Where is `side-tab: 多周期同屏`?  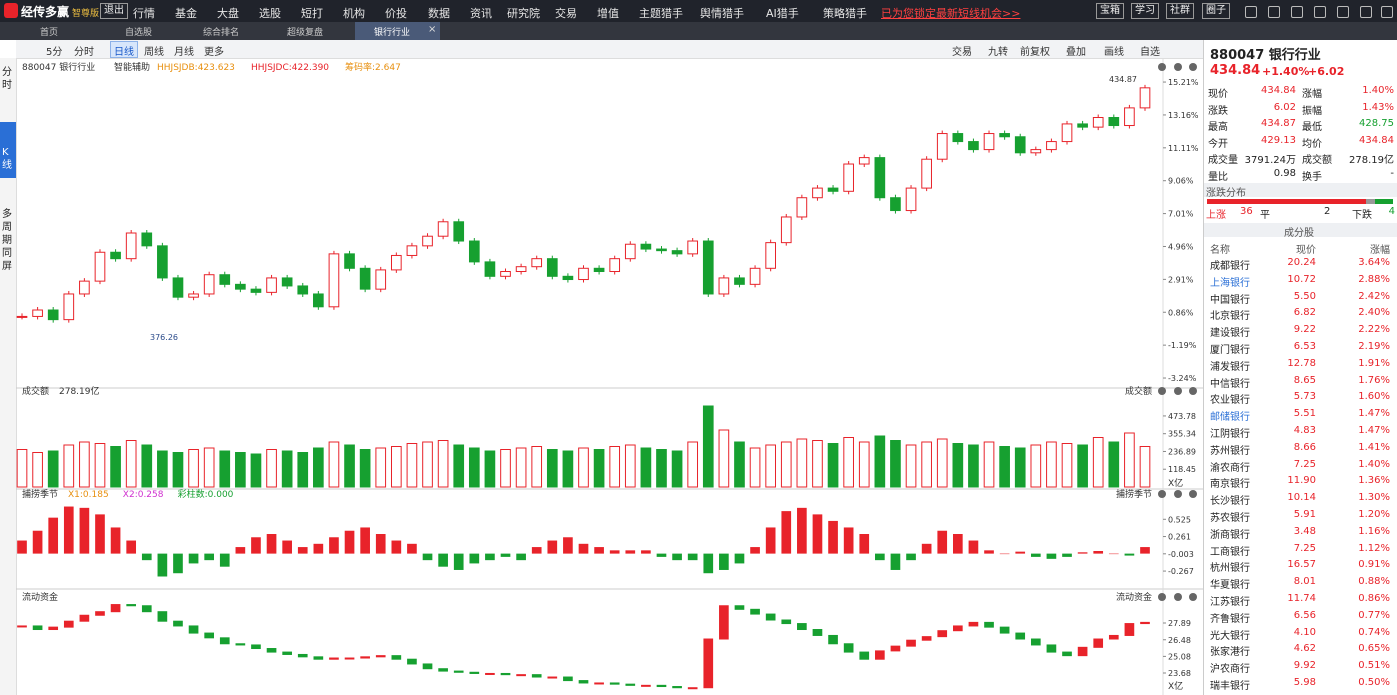 side-tab: 多周期同屏 is located at coordinates (7, 240).